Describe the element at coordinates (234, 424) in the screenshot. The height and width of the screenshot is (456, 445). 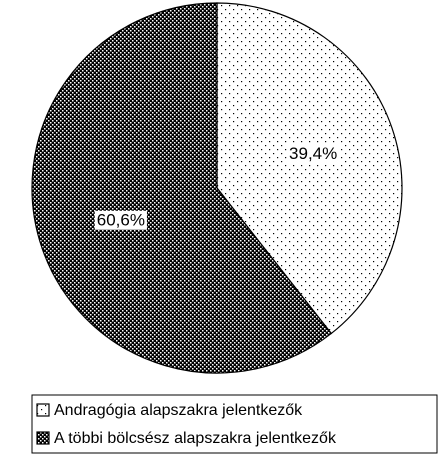
I see `legend-box` at that location.